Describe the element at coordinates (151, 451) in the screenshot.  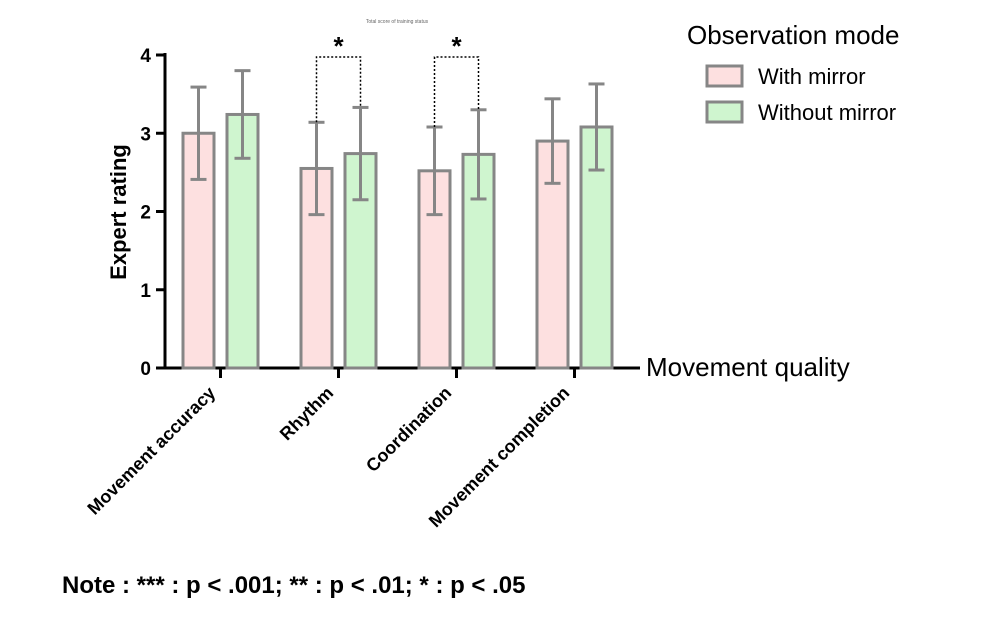
I see `x-tick-label: Movement accuracy` at that location.